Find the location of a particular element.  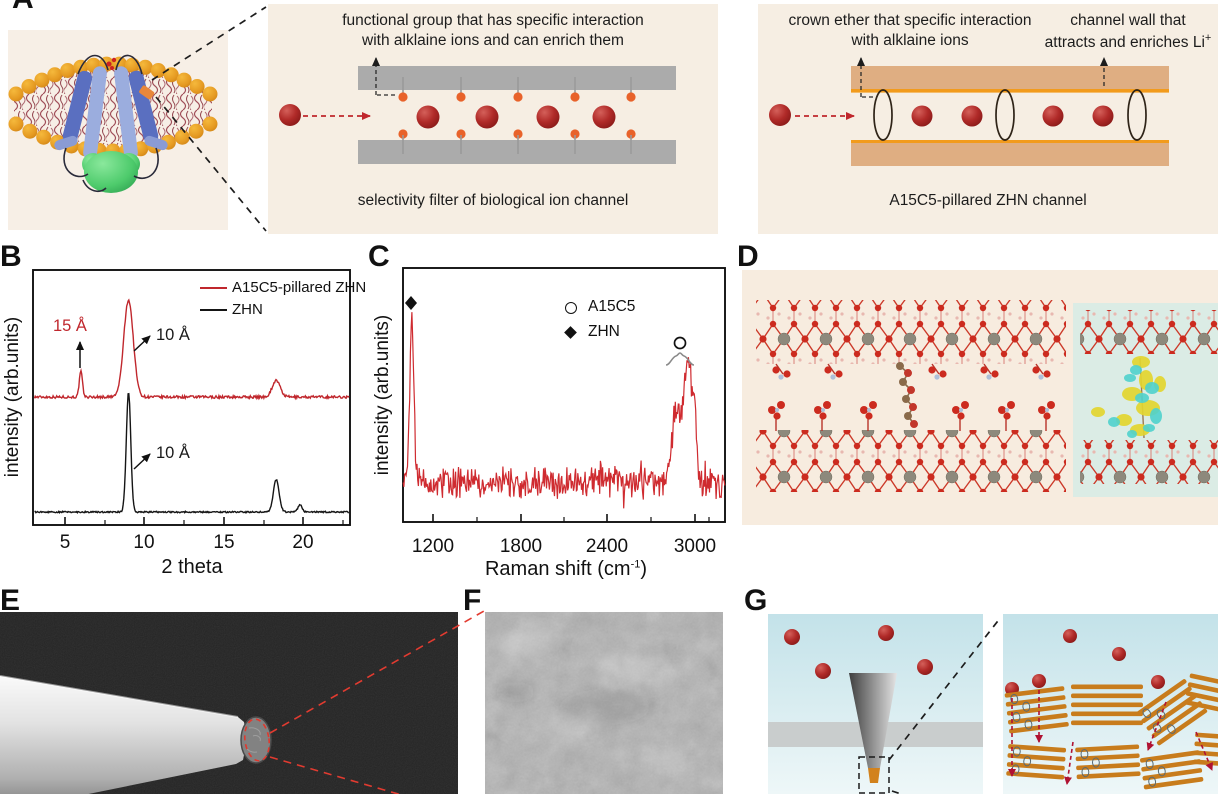

xrd-tick-20: 20 is located at coordinates (303, 542).